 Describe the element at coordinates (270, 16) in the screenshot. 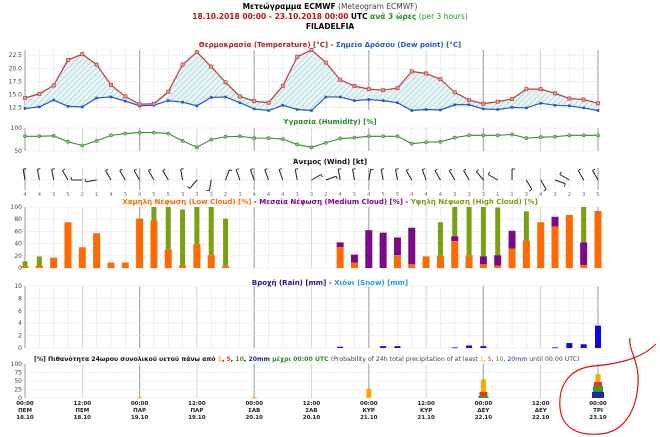

I see `period: 18.10.2018 00:00 - 23.10.2018 00:00` at that location.